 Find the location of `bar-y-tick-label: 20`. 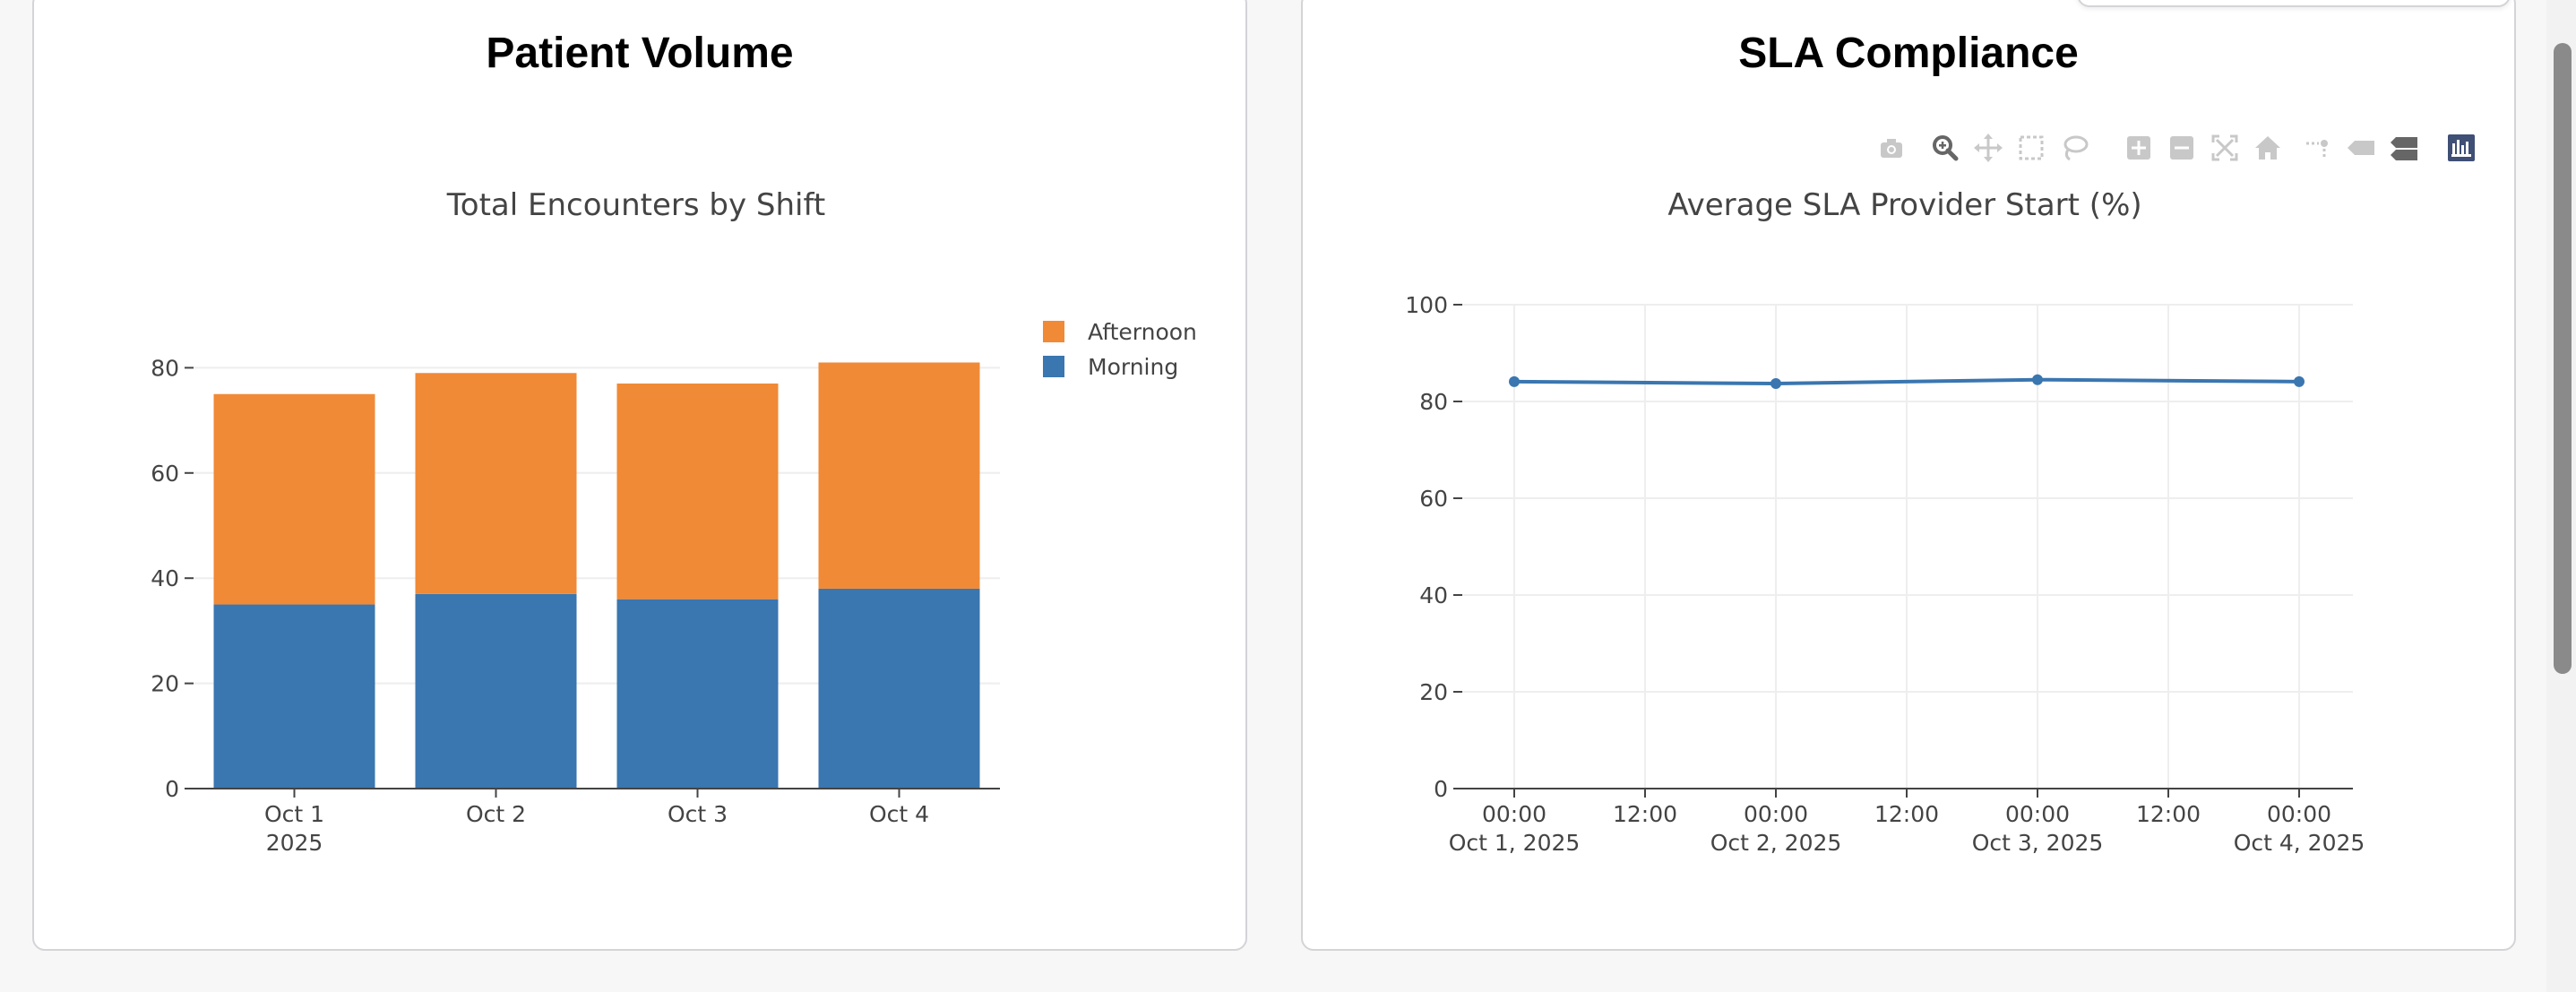

bar-y-tick-label: 20 is located at coordinates (165, 684).